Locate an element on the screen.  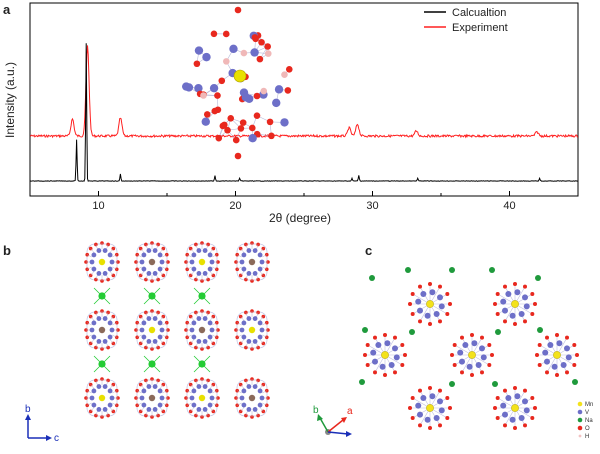
legend-dot-h is located at coordinates (580, 436).